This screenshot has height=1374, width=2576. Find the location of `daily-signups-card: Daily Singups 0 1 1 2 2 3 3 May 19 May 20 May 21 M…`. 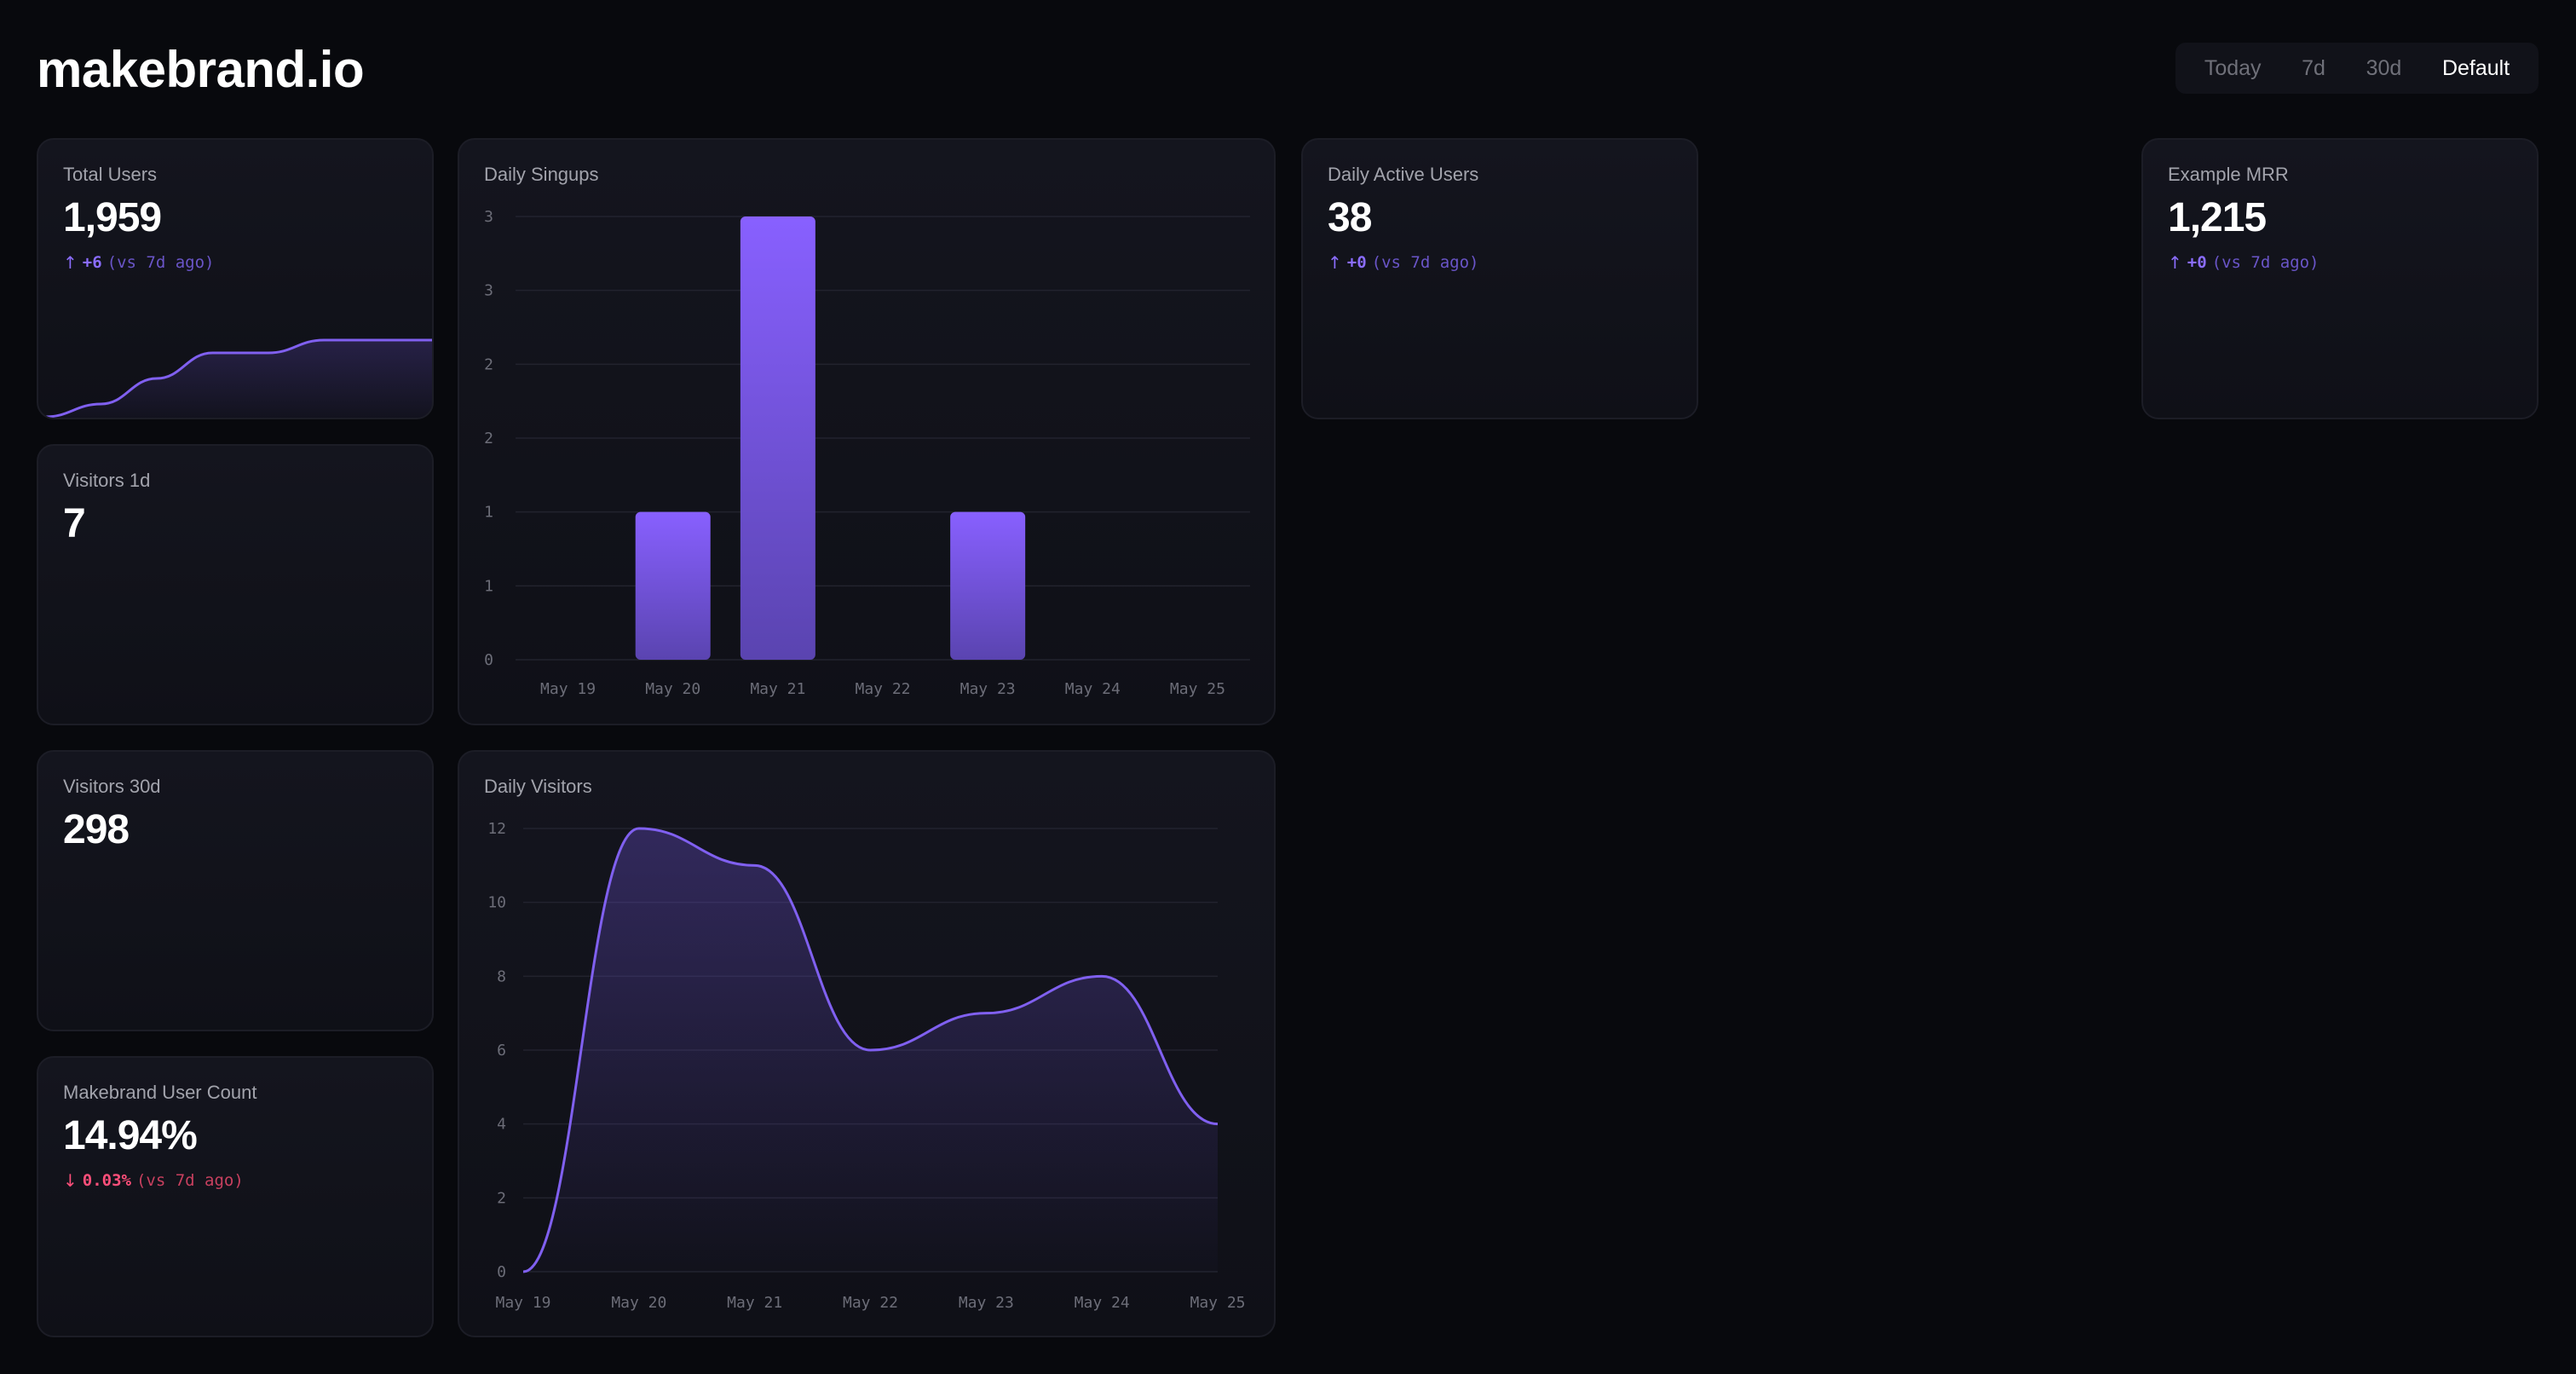

daily-signups-card: Daily Singups 0 1 1 2 2 3 3 May 19 May 20 May 21 M… is located at coordinates (867, 431).